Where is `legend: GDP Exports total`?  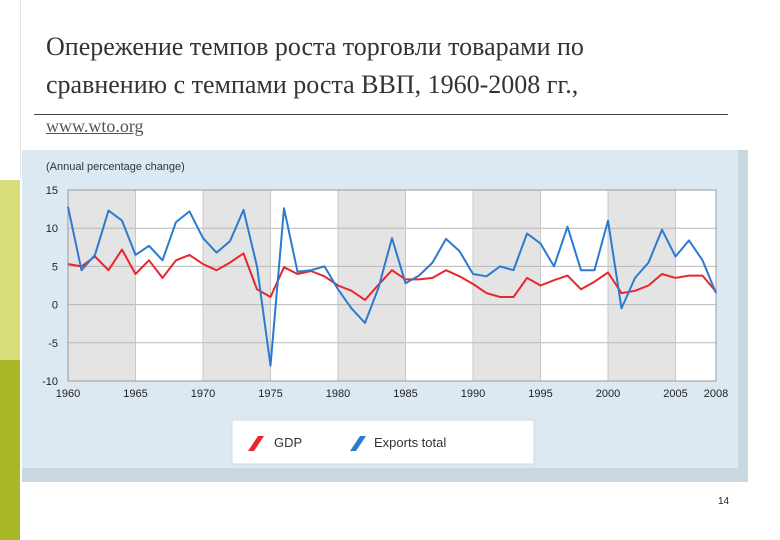
legend: GDP Exports total is located at coordinates (383, 442).